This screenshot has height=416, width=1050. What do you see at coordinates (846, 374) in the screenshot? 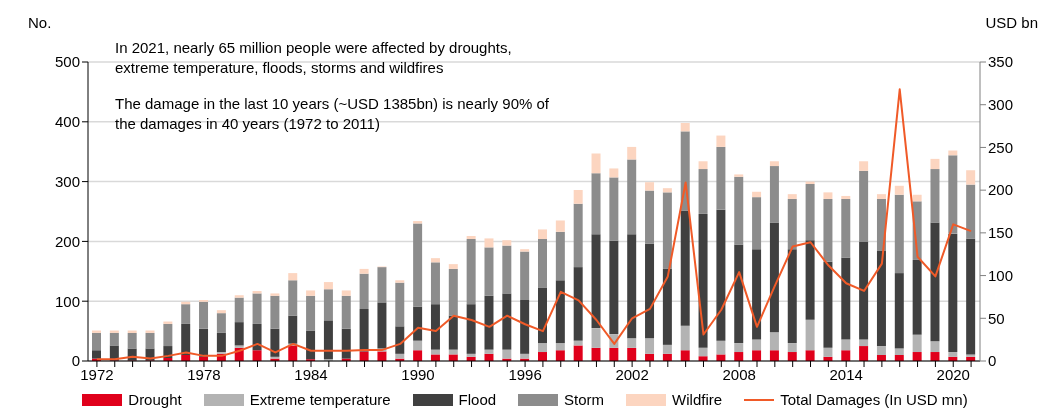
I see `x-tick-label: 2014` at bounding box center [846, 374].